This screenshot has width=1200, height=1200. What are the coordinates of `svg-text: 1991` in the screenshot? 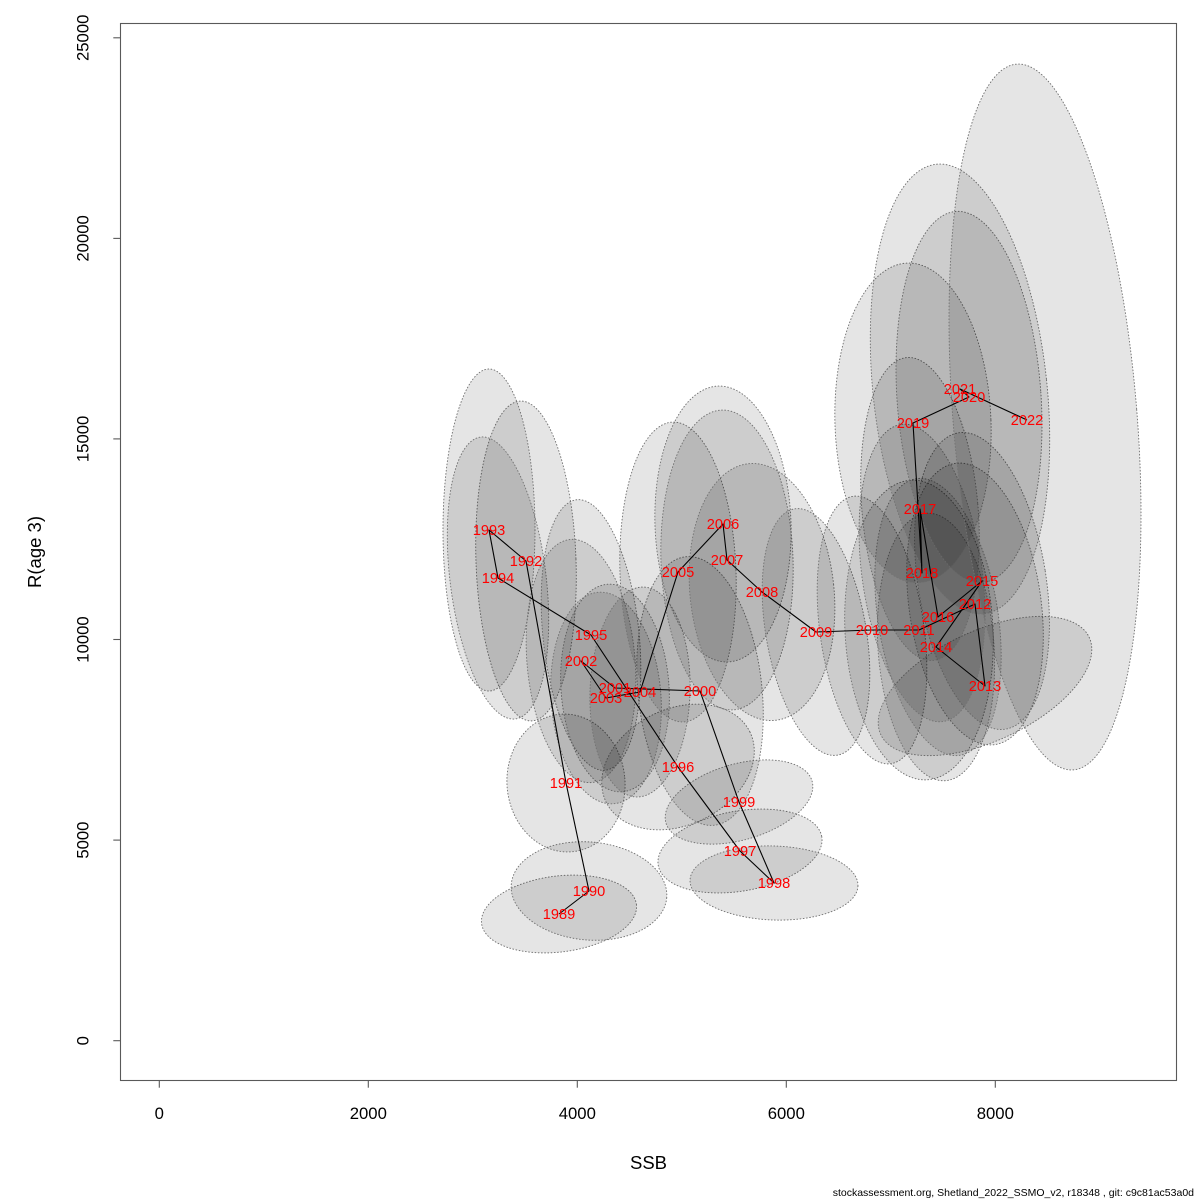 It's located at (566, 784).